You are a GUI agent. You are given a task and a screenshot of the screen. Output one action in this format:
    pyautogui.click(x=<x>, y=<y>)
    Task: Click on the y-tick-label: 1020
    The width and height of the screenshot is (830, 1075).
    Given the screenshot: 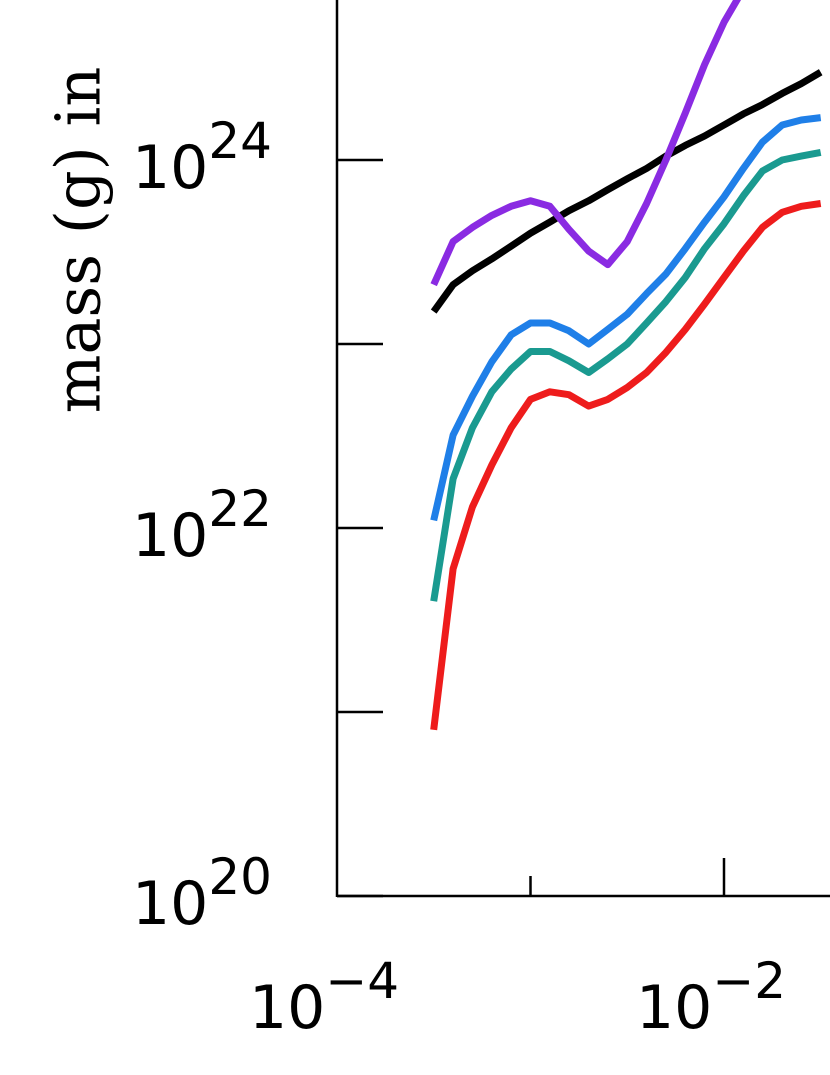 What is the action you would take?
    pyautogui.click(x=202, y=893)
    